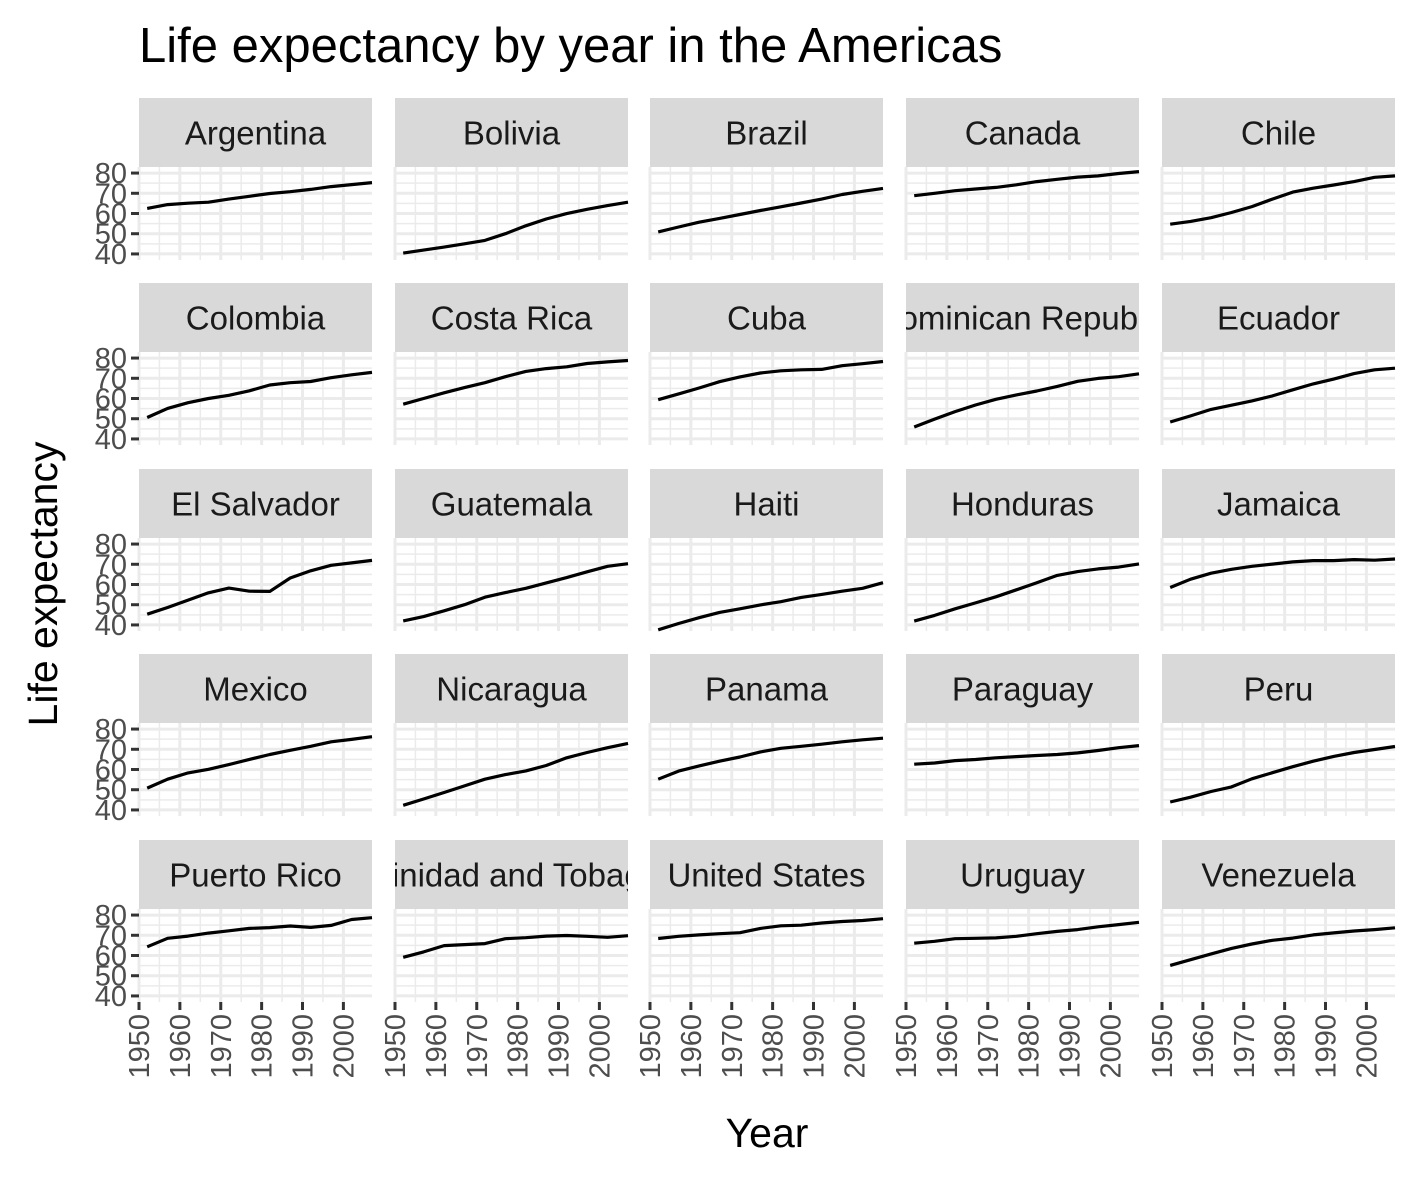  Describe the element at coordinates (1026, 400) in the screenshot. I see `series-line-dominican-republic` at that location.